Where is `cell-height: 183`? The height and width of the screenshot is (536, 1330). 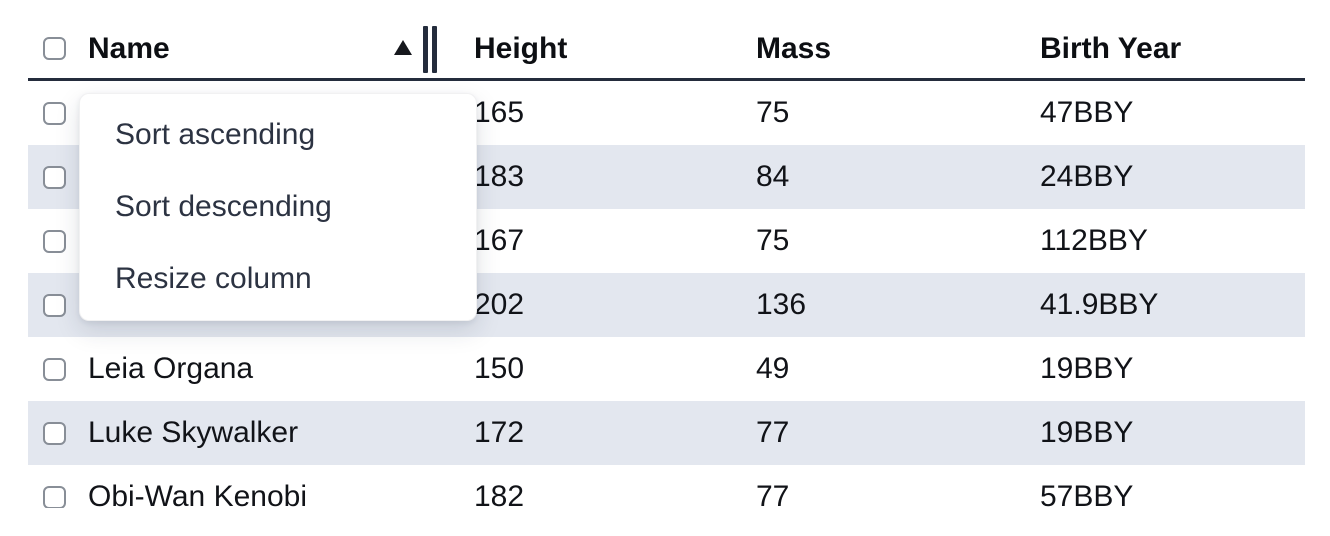
cell-height: 183 is located at coordinates (499, 176).